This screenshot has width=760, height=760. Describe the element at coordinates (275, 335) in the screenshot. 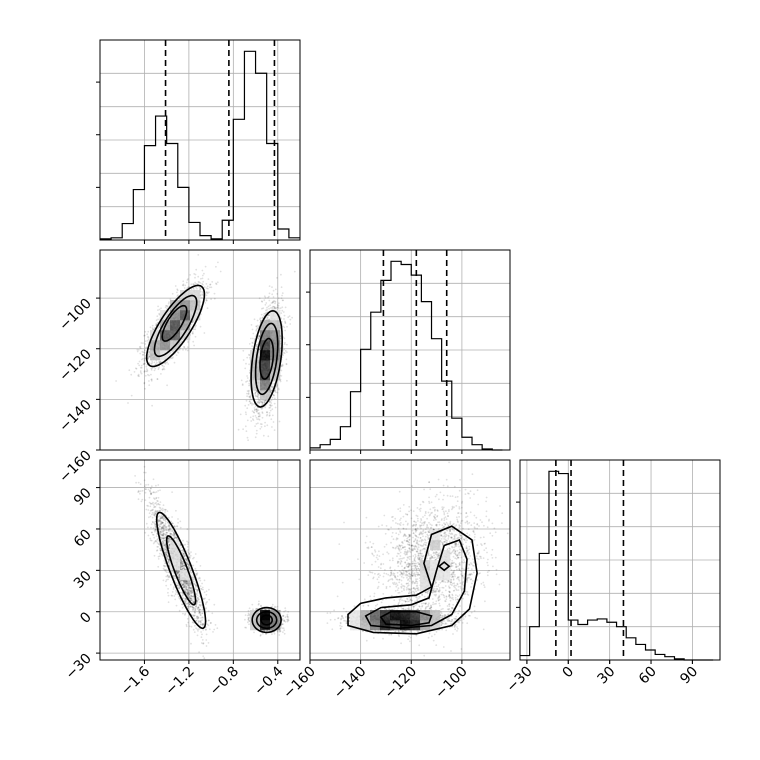

I see `density-cell` at that location.